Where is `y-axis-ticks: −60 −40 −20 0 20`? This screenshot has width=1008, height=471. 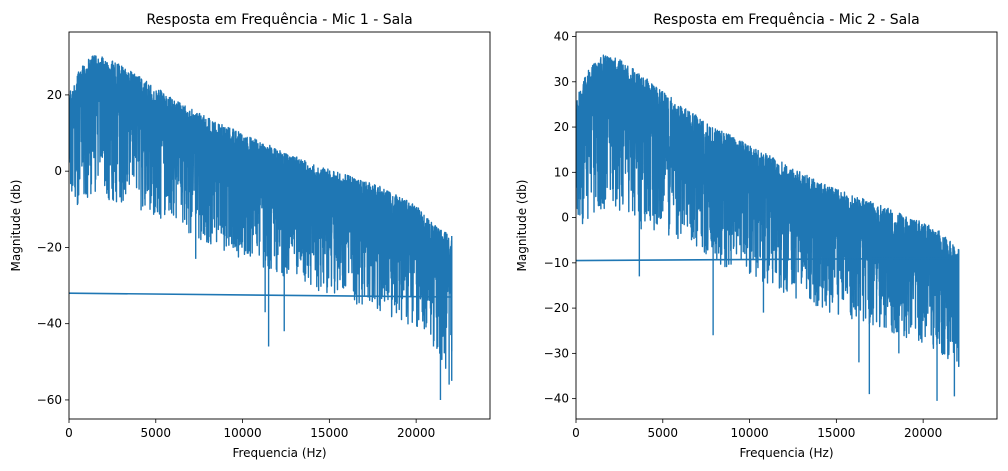
y-axis-ticks: −60 −40 −20 0 20 is located at coordinates (53, 247).